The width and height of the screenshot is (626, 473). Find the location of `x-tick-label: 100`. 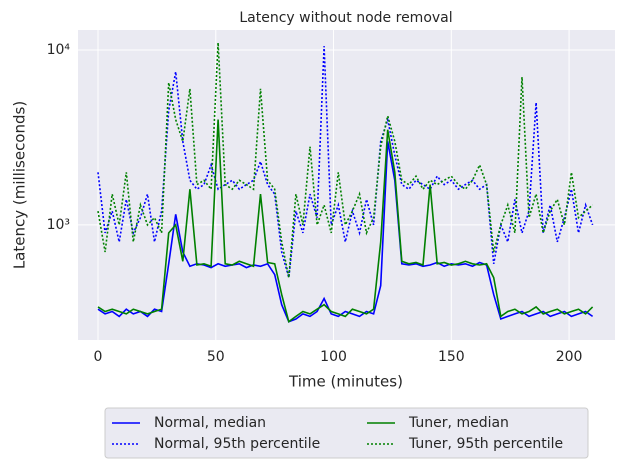

x-tick-label: 100 is located at coordinates (333, 357).